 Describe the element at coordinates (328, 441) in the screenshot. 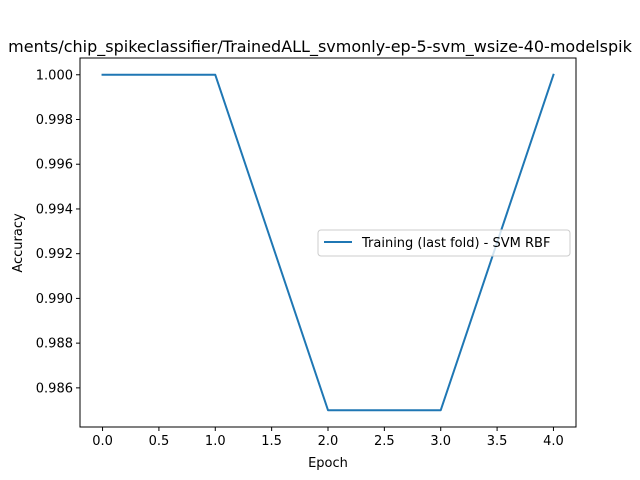

I see `x-tick-label: 2.0` at that location.